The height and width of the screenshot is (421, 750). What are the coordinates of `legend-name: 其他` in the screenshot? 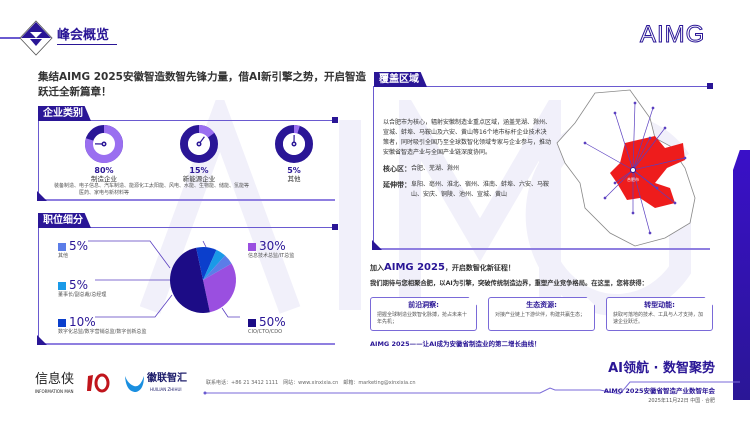 It's located at (63, 256).